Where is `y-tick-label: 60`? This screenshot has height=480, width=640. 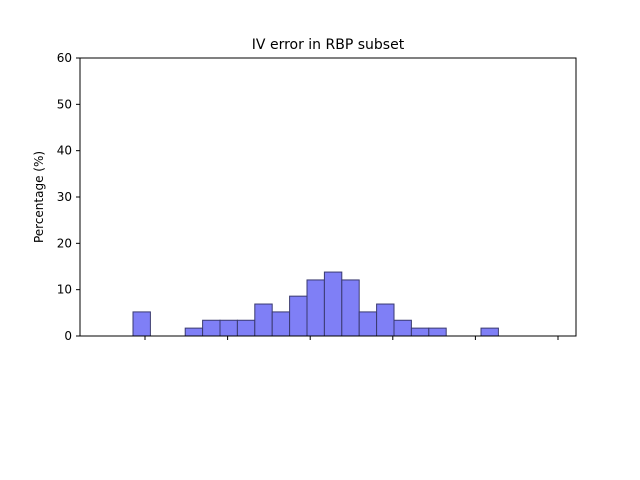 y-tick-label: 60 is located at coordinates (64, 58).